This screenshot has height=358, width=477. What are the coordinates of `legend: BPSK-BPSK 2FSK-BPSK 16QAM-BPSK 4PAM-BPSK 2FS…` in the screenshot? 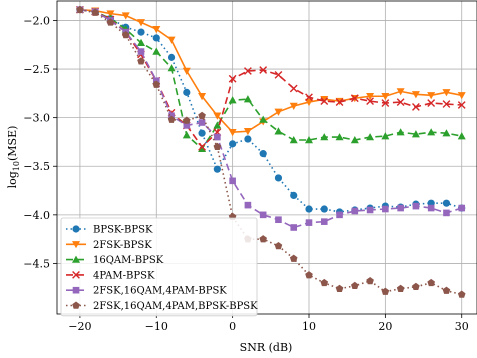 It's located at (159, 267).